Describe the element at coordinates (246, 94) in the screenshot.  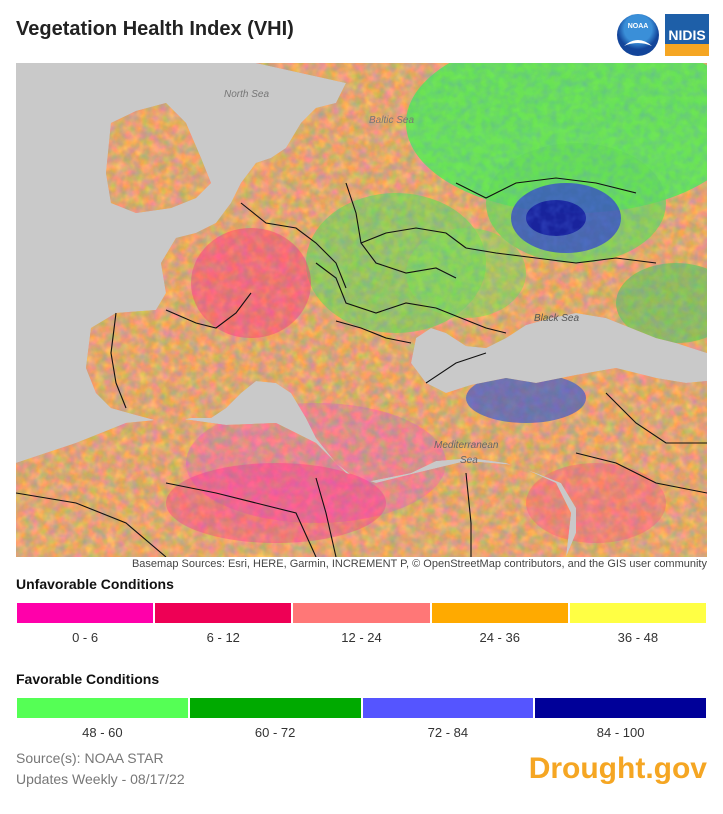
I see `map-label-north-sea: North Sea` at that location.